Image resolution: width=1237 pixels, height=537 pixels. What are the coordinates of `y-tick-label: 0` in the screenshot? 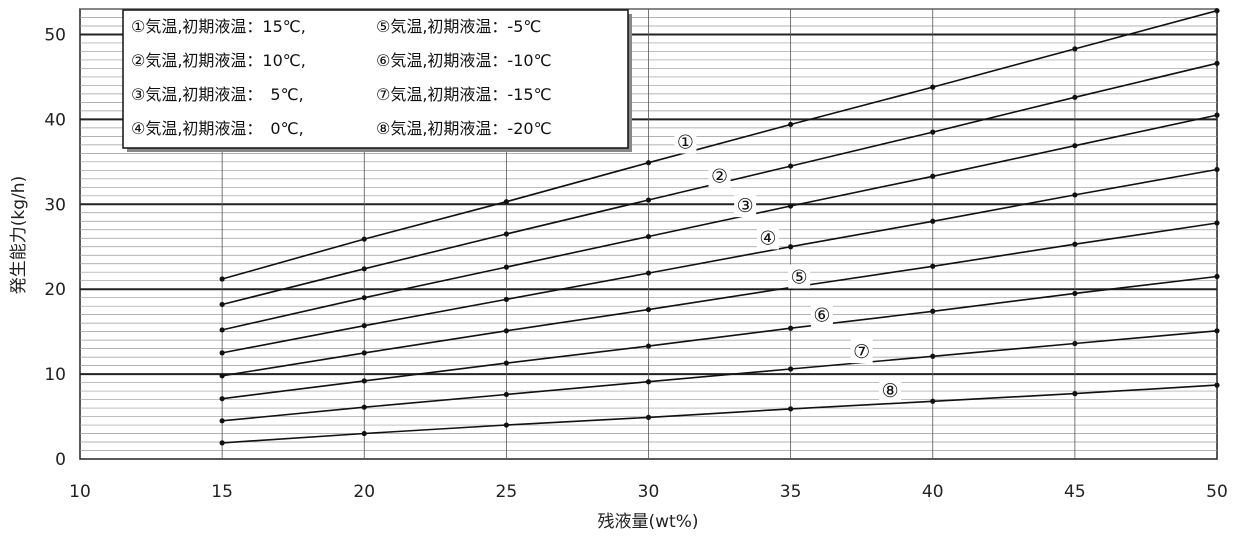 It's located at (60, 460).